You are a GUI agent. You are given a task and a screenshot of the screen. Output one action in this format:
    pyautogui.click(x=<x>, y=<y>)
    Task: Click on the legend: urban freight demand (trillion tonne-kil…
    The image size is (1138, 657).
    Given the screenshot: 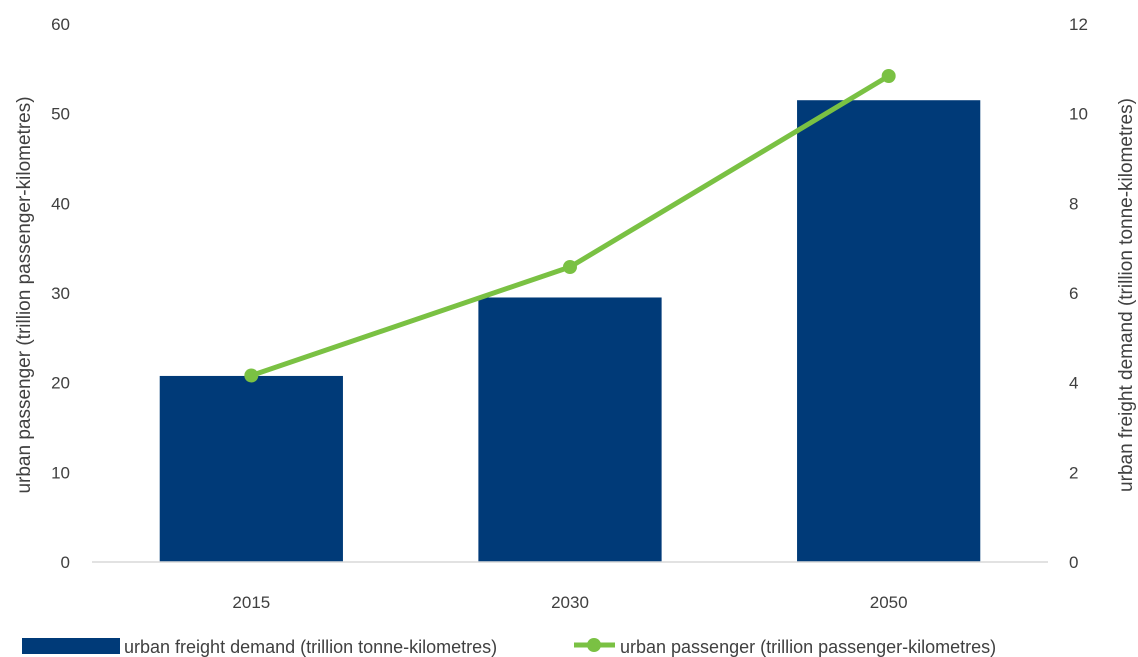 What is the action you would take?
    pyautogui.click(x=509, y=647)
    